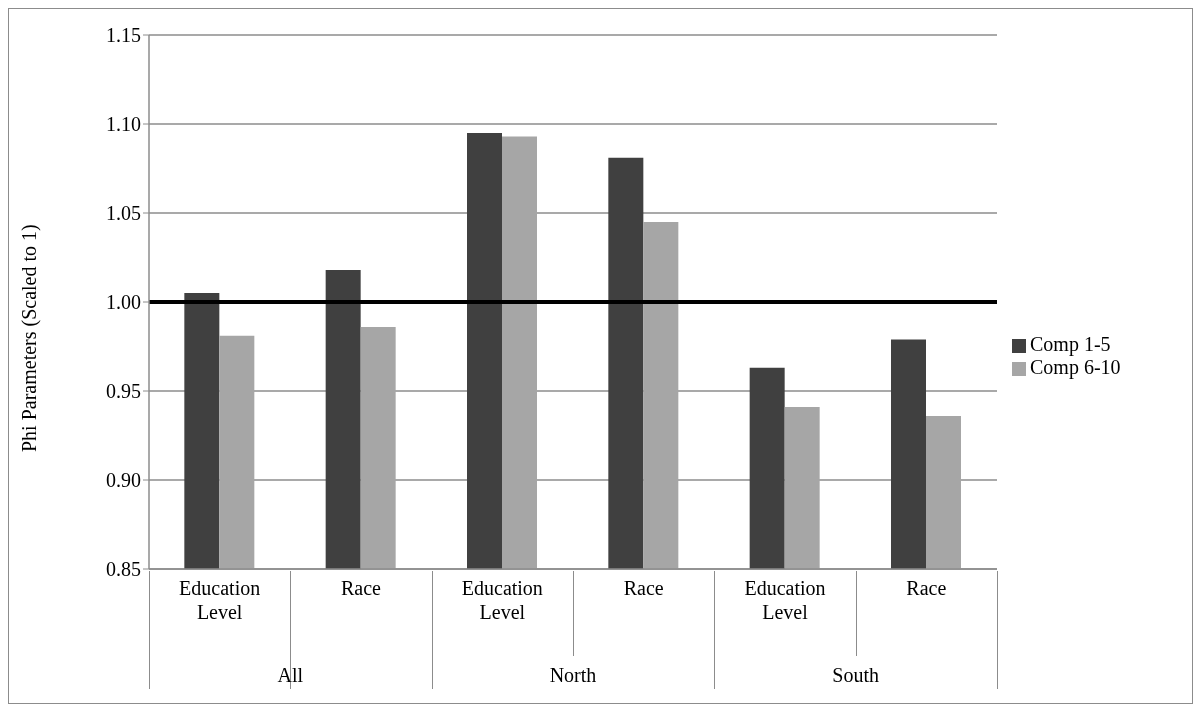  What do you see at coordinates (573, 675) in the screenshot?
I see `text: North` at bounding box center [573, 675].